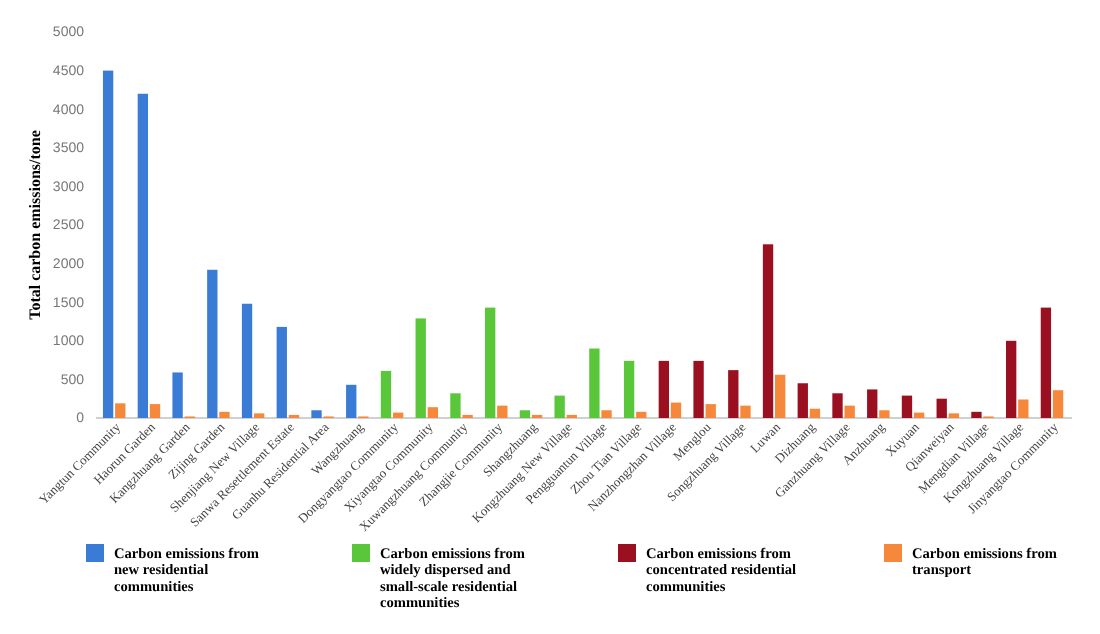 The image size is (1100, 634). Describe the element at coordinates (35, 224) in the screenshot. I see `y-axis-title: Total carbon emissions/tone` at that location.